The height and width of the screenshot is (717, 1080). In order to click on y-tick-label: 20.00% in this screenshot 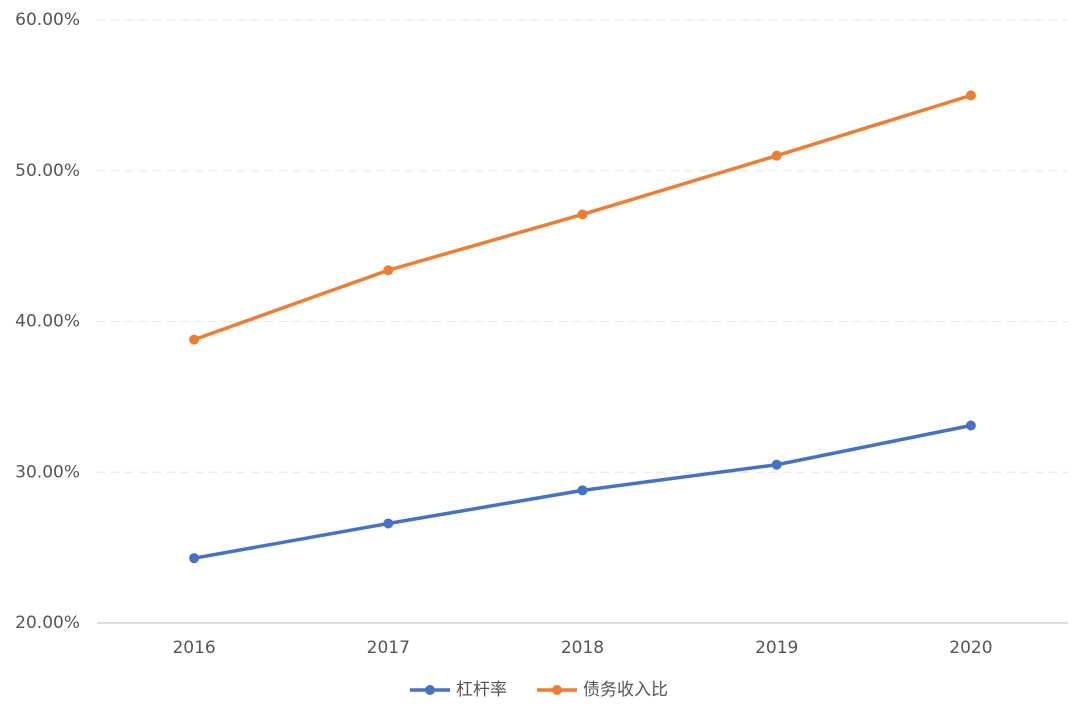, I will do `click(47, 623)`.